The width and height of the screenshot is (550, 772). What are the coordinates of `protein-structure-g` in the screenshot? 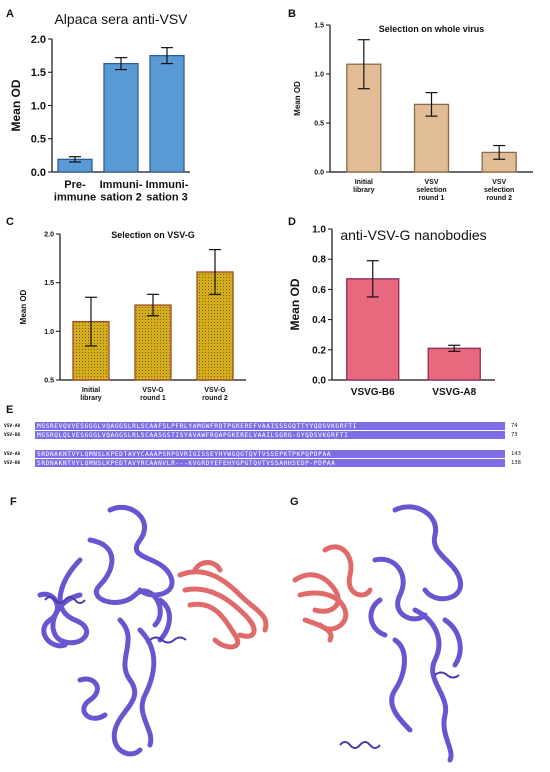 It's located at (377, 633).